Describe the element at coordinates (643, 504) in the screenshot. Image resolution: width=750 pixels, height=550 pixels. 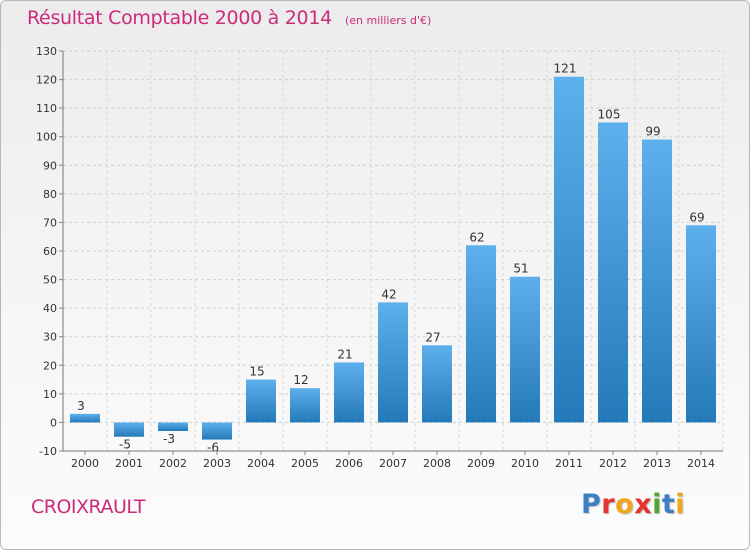
I see `logo-letter: x` at that location.